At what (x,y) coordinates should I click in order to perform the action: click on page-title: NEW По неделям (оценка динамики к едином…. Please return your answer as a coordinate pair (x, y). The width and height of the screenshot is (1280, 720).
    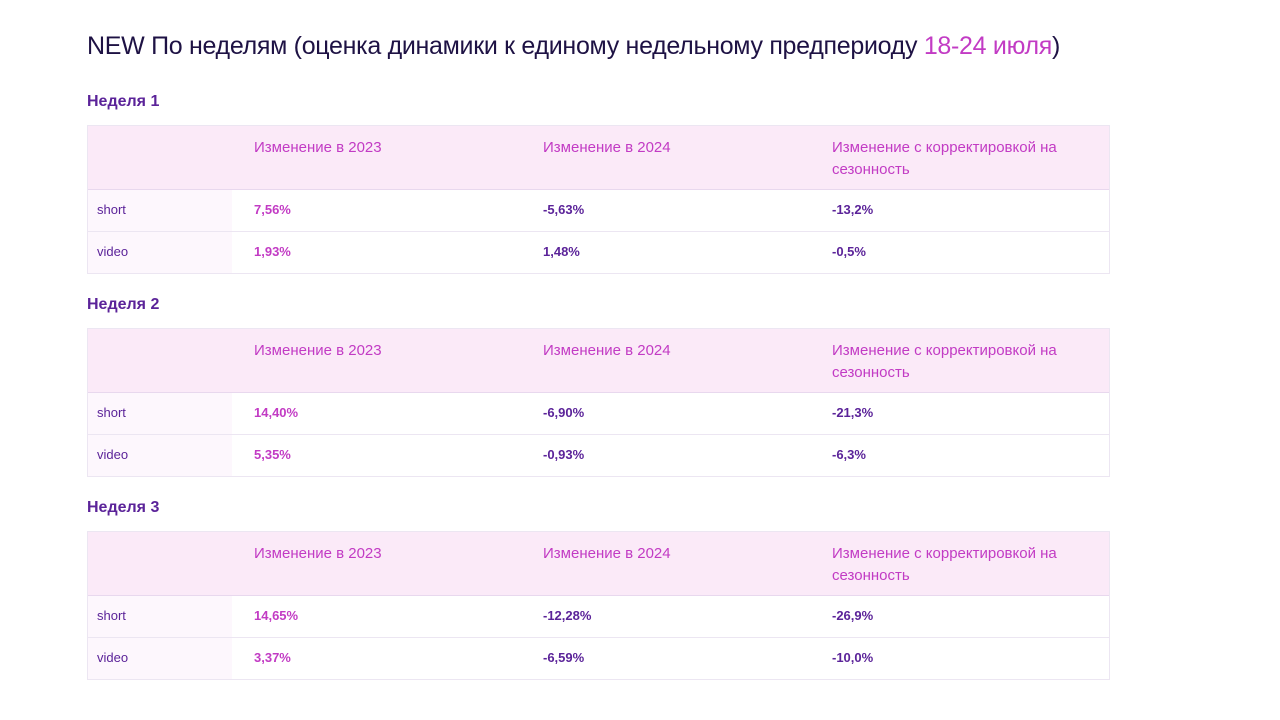
    Looking at the image, I should click on (573, 46).